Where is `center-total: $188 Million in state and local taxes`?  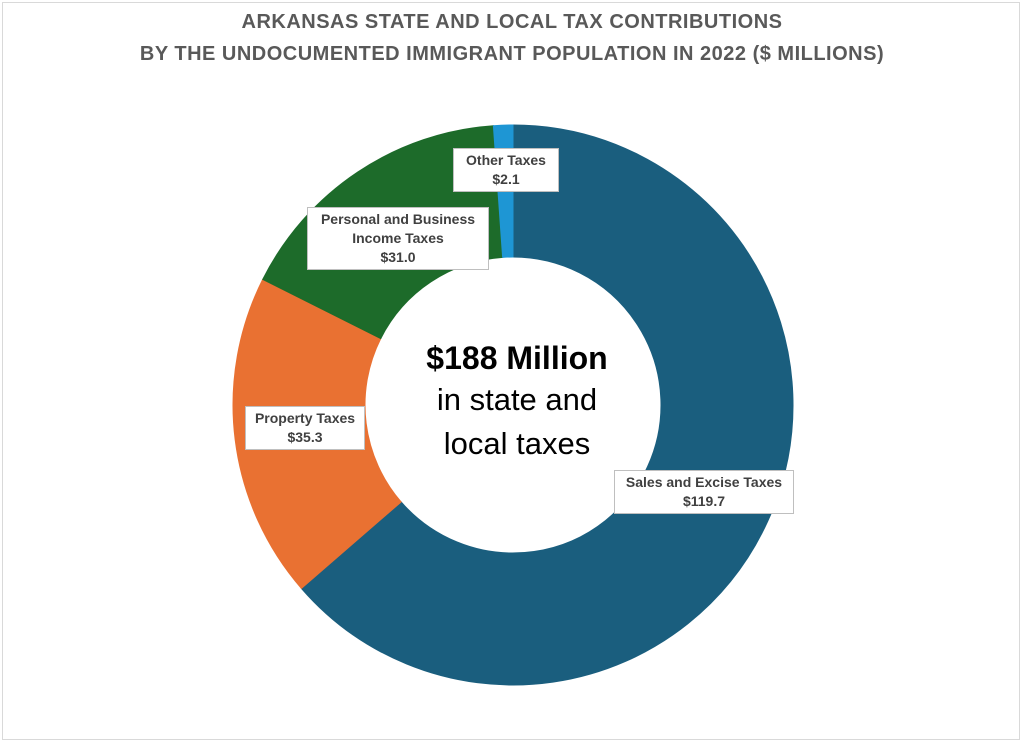 center-total: $188 Million in state and local taxes is located at coordinates (517, 402).